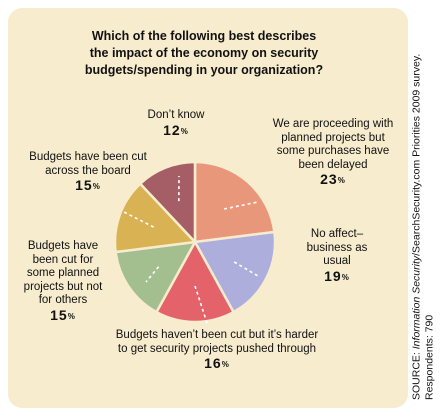  I want to click on respondents-line: Respondents: 790, so click(429, 357).